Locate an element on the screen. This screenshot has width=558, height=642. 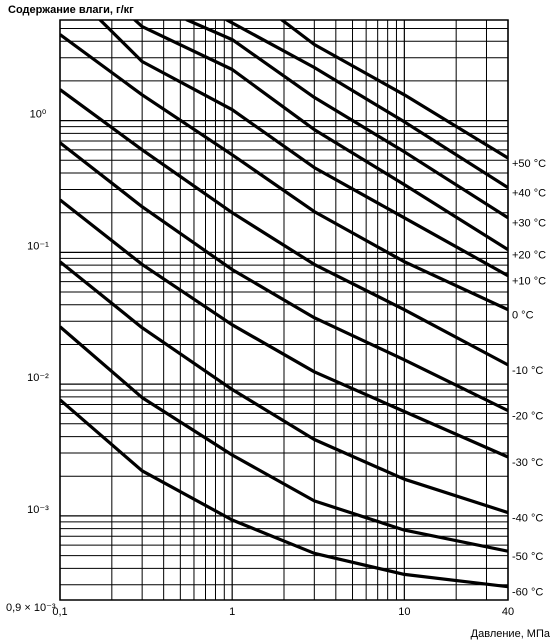
x-axis-title: Давление, МПа is located at coordinates (511, 634).